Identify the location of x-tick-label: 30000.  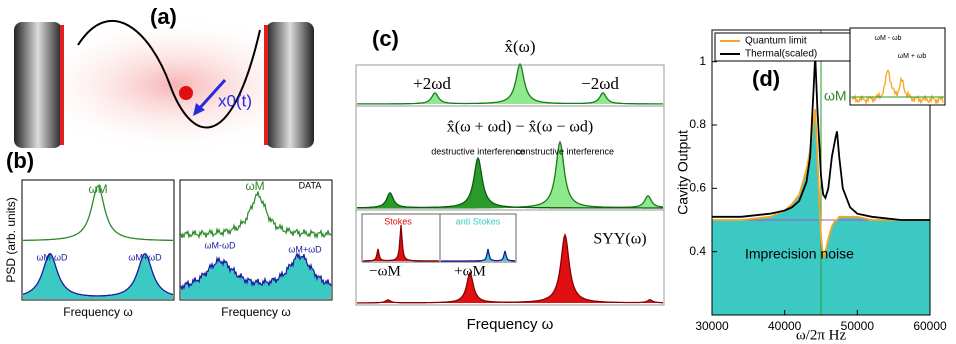
(712, 326).